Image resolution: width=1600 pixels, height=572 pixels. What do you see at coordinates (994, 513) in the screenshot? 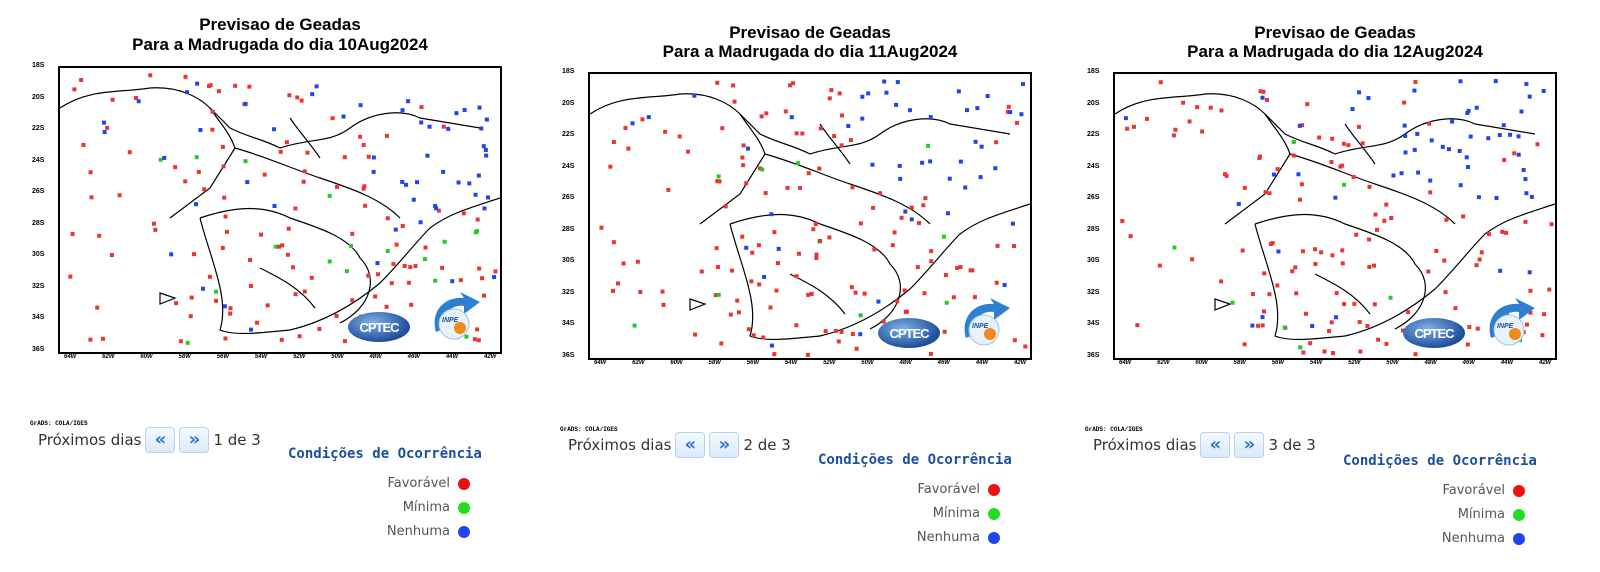
I see `minima-dot-icon` at bounding box center [994, 513].